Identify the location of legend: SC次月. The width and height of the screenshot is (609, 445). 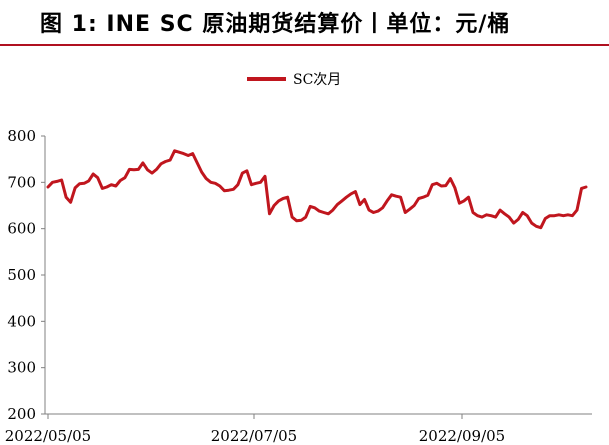
(294, 80).